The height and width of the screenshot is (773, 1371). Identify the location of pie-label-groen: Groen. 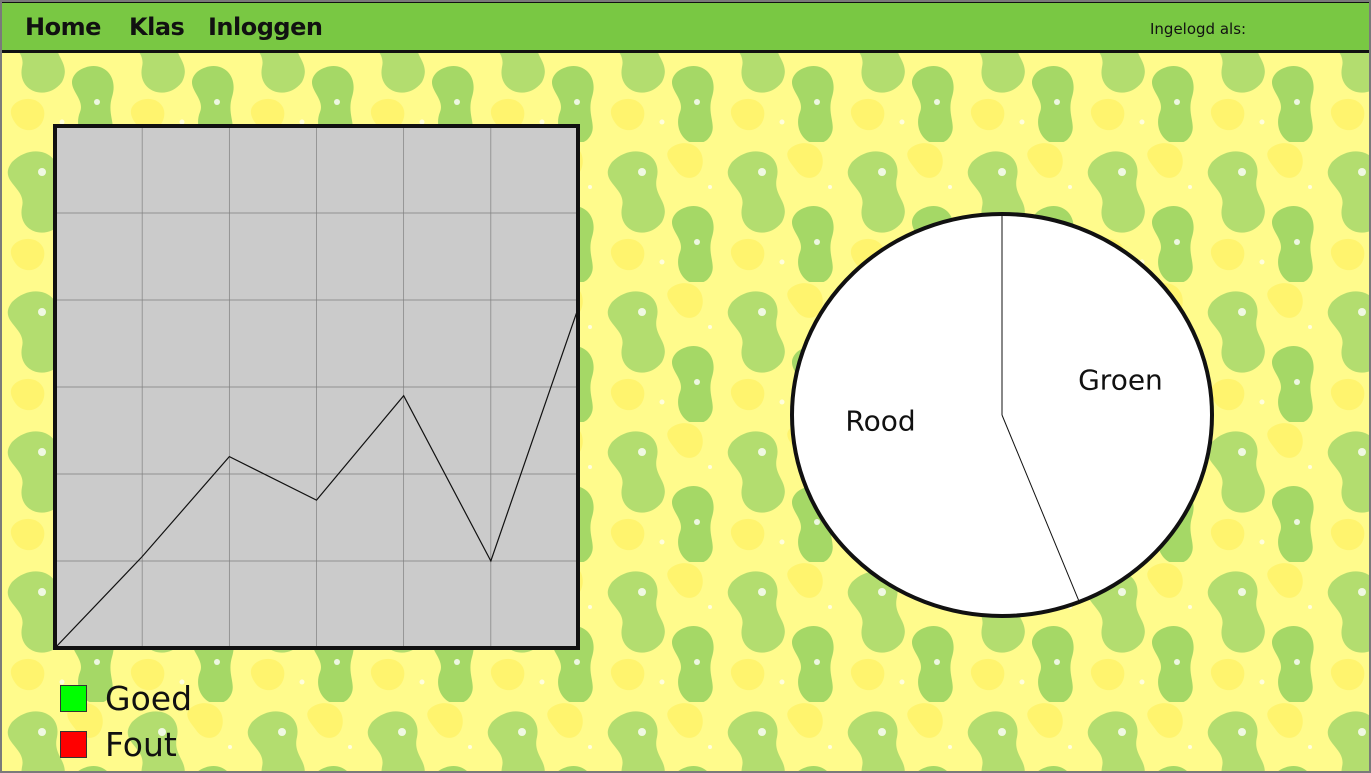
(1120, 379).